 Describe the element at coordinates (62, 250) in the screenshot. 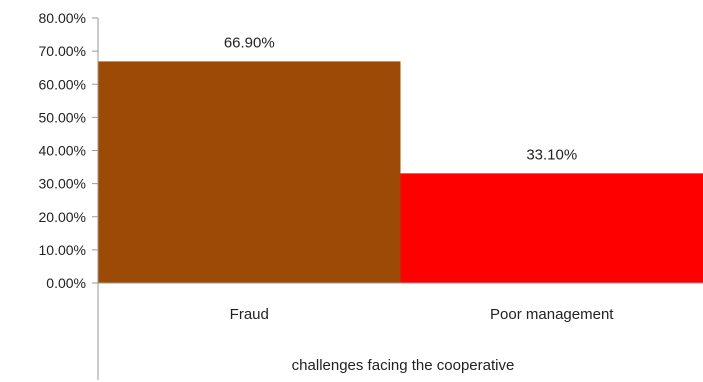

I see `y-tick-label: 10.00%` at that location.